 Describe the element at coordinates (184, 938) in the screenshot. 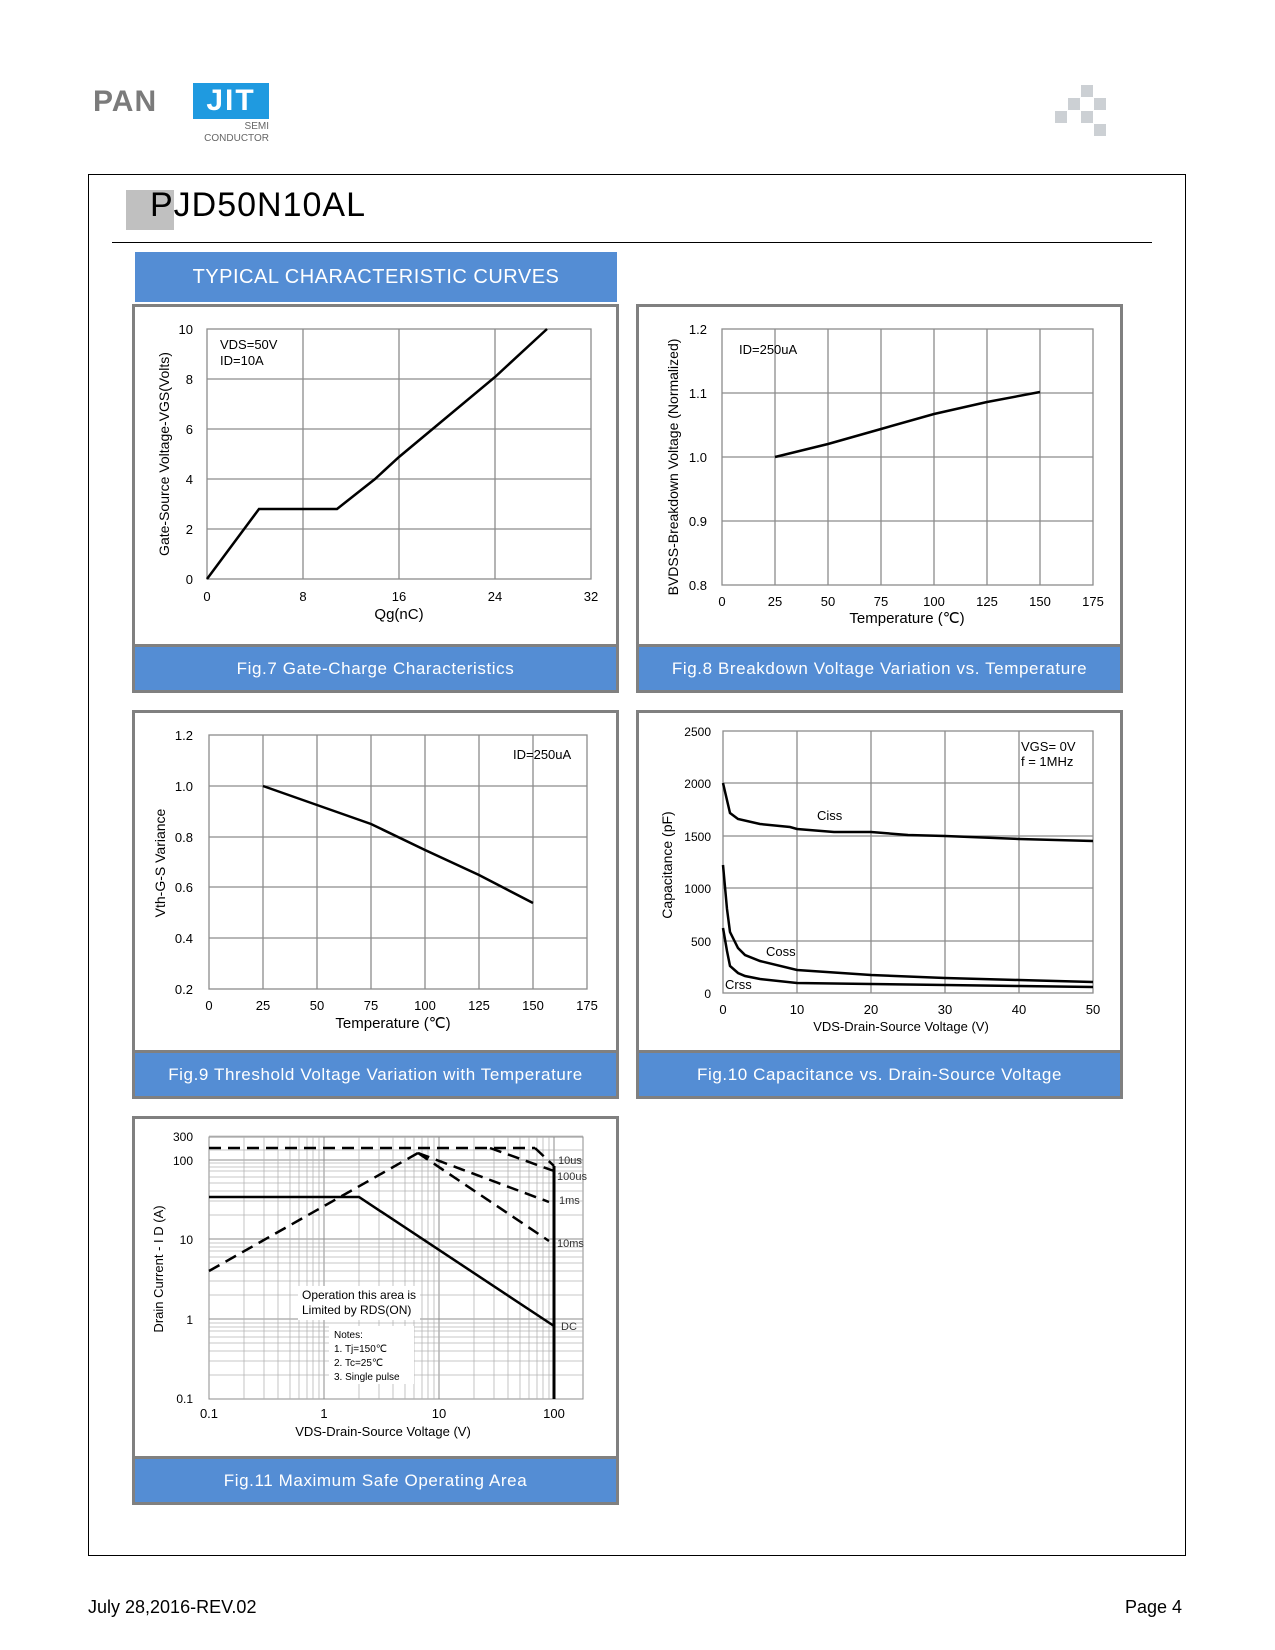

I see `svg-text: 0.4` at that location.